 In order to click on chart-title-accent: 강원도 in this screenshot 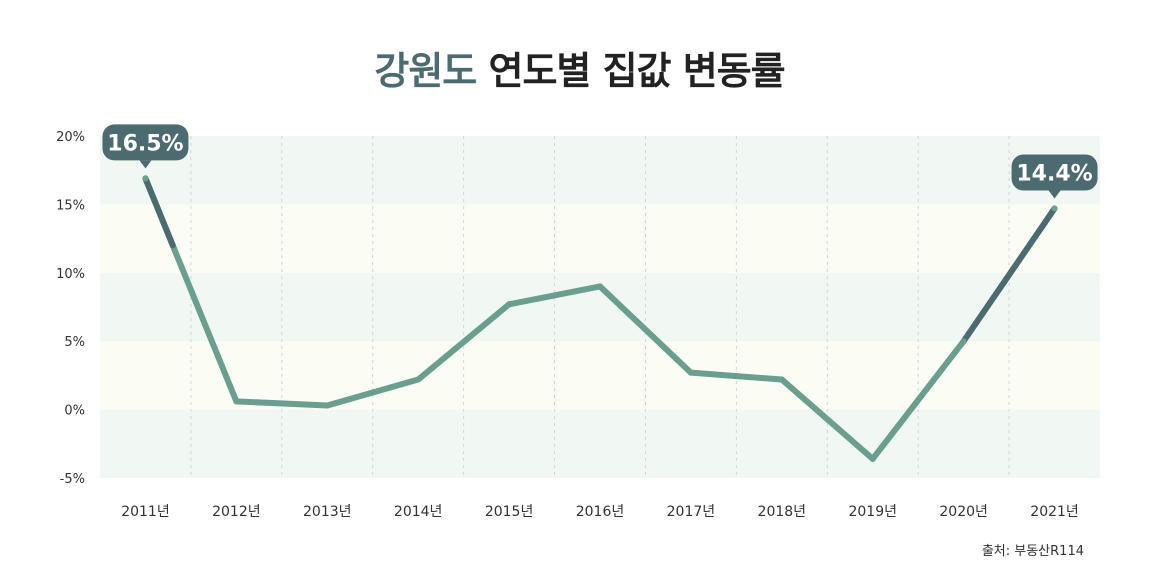, I will do `click(425, 71)`.